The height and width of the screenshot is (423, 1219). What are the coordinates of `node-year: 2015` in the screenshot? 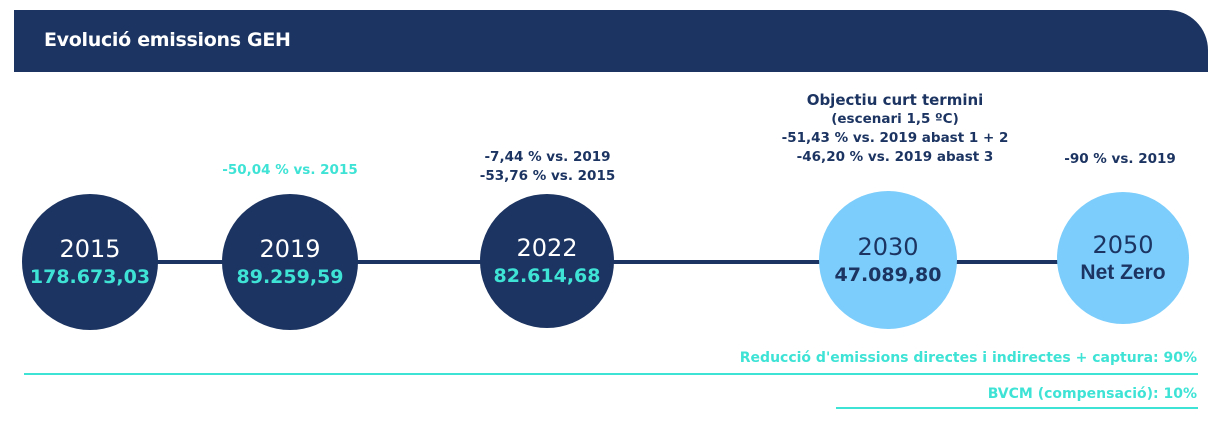 It's located at (90, 249).